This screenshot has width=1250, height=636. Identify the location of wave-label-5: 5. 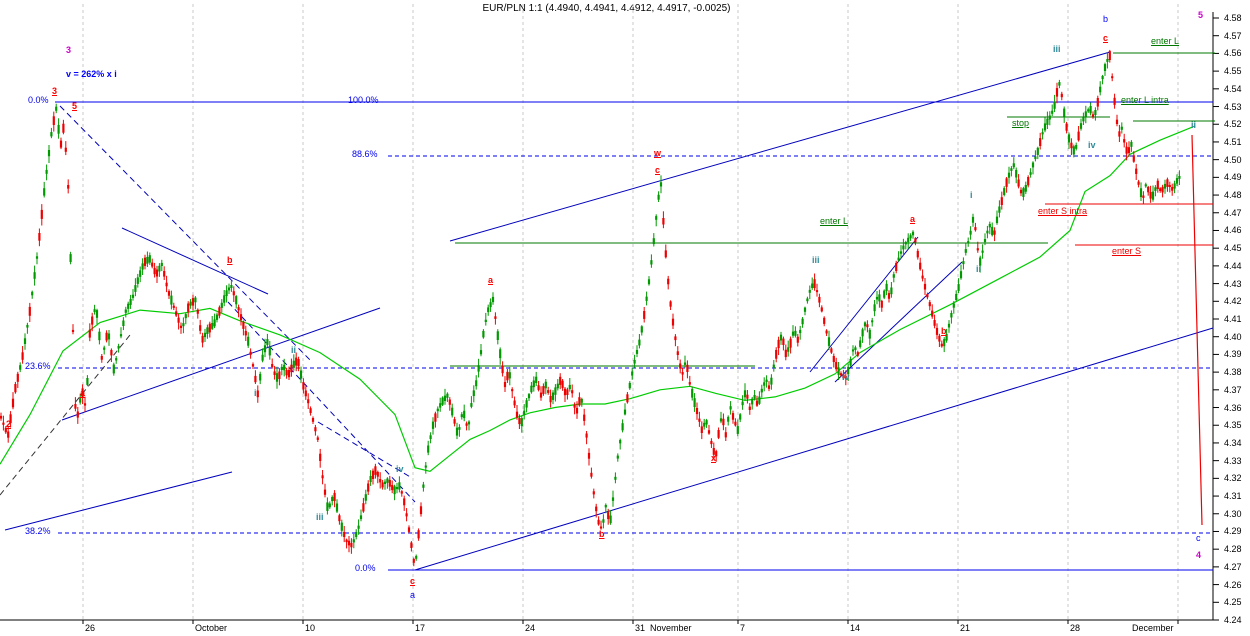
(1201, 15).